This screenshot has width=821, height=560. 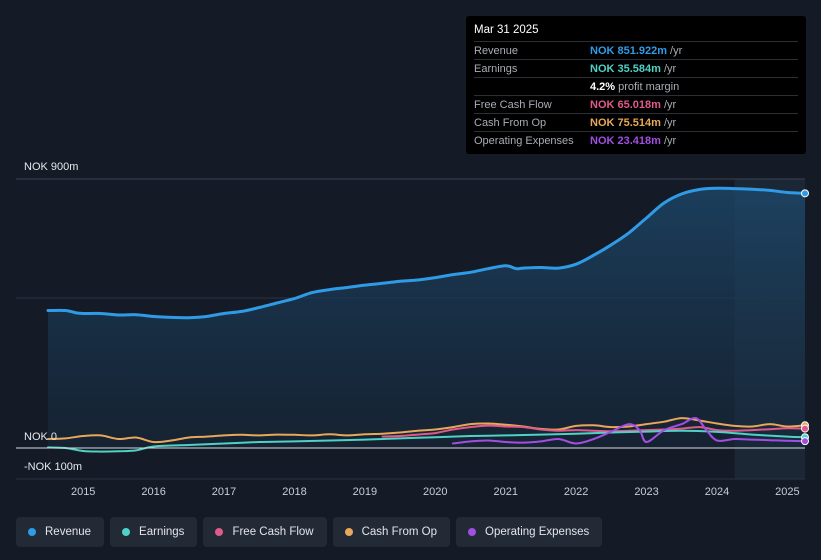 What do you see at coordinates (53, 467) in the screenshot?
I see `y-label-bottom: -NOK 100m` at bounding box center [53, 467].